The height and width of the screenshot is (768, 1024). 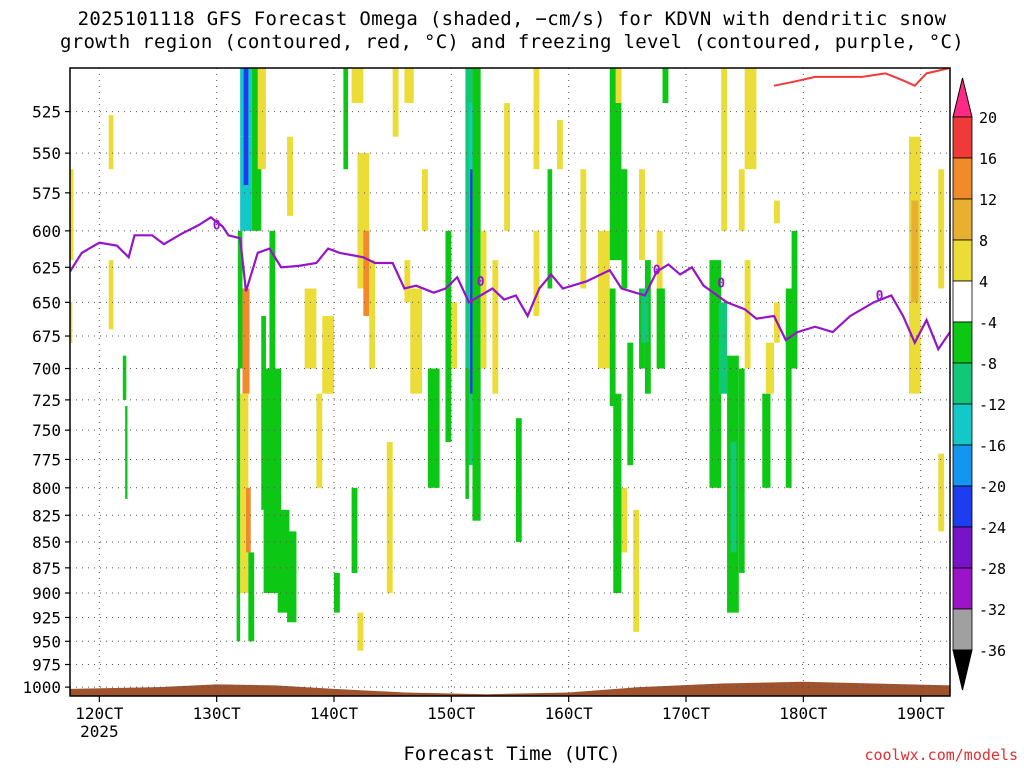 What do you see at coordinates (46, 542) in the screenshot?
I see `y-tick-label-850: 850` at bounding box center [46, 542].